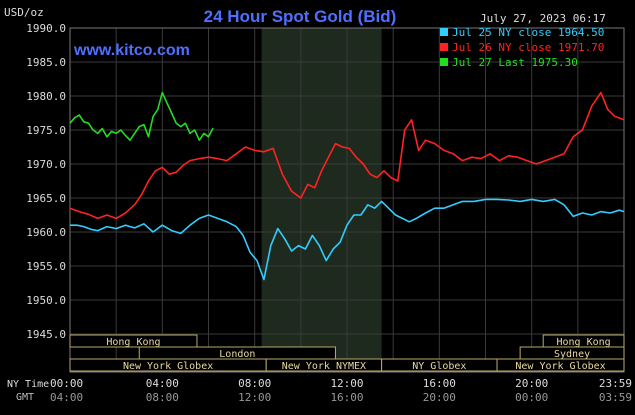 The width and height of the screenshot is (635, 415). I want to click on chart-title: 24 Hour Spot Gold (Bid), so click(300, 16).